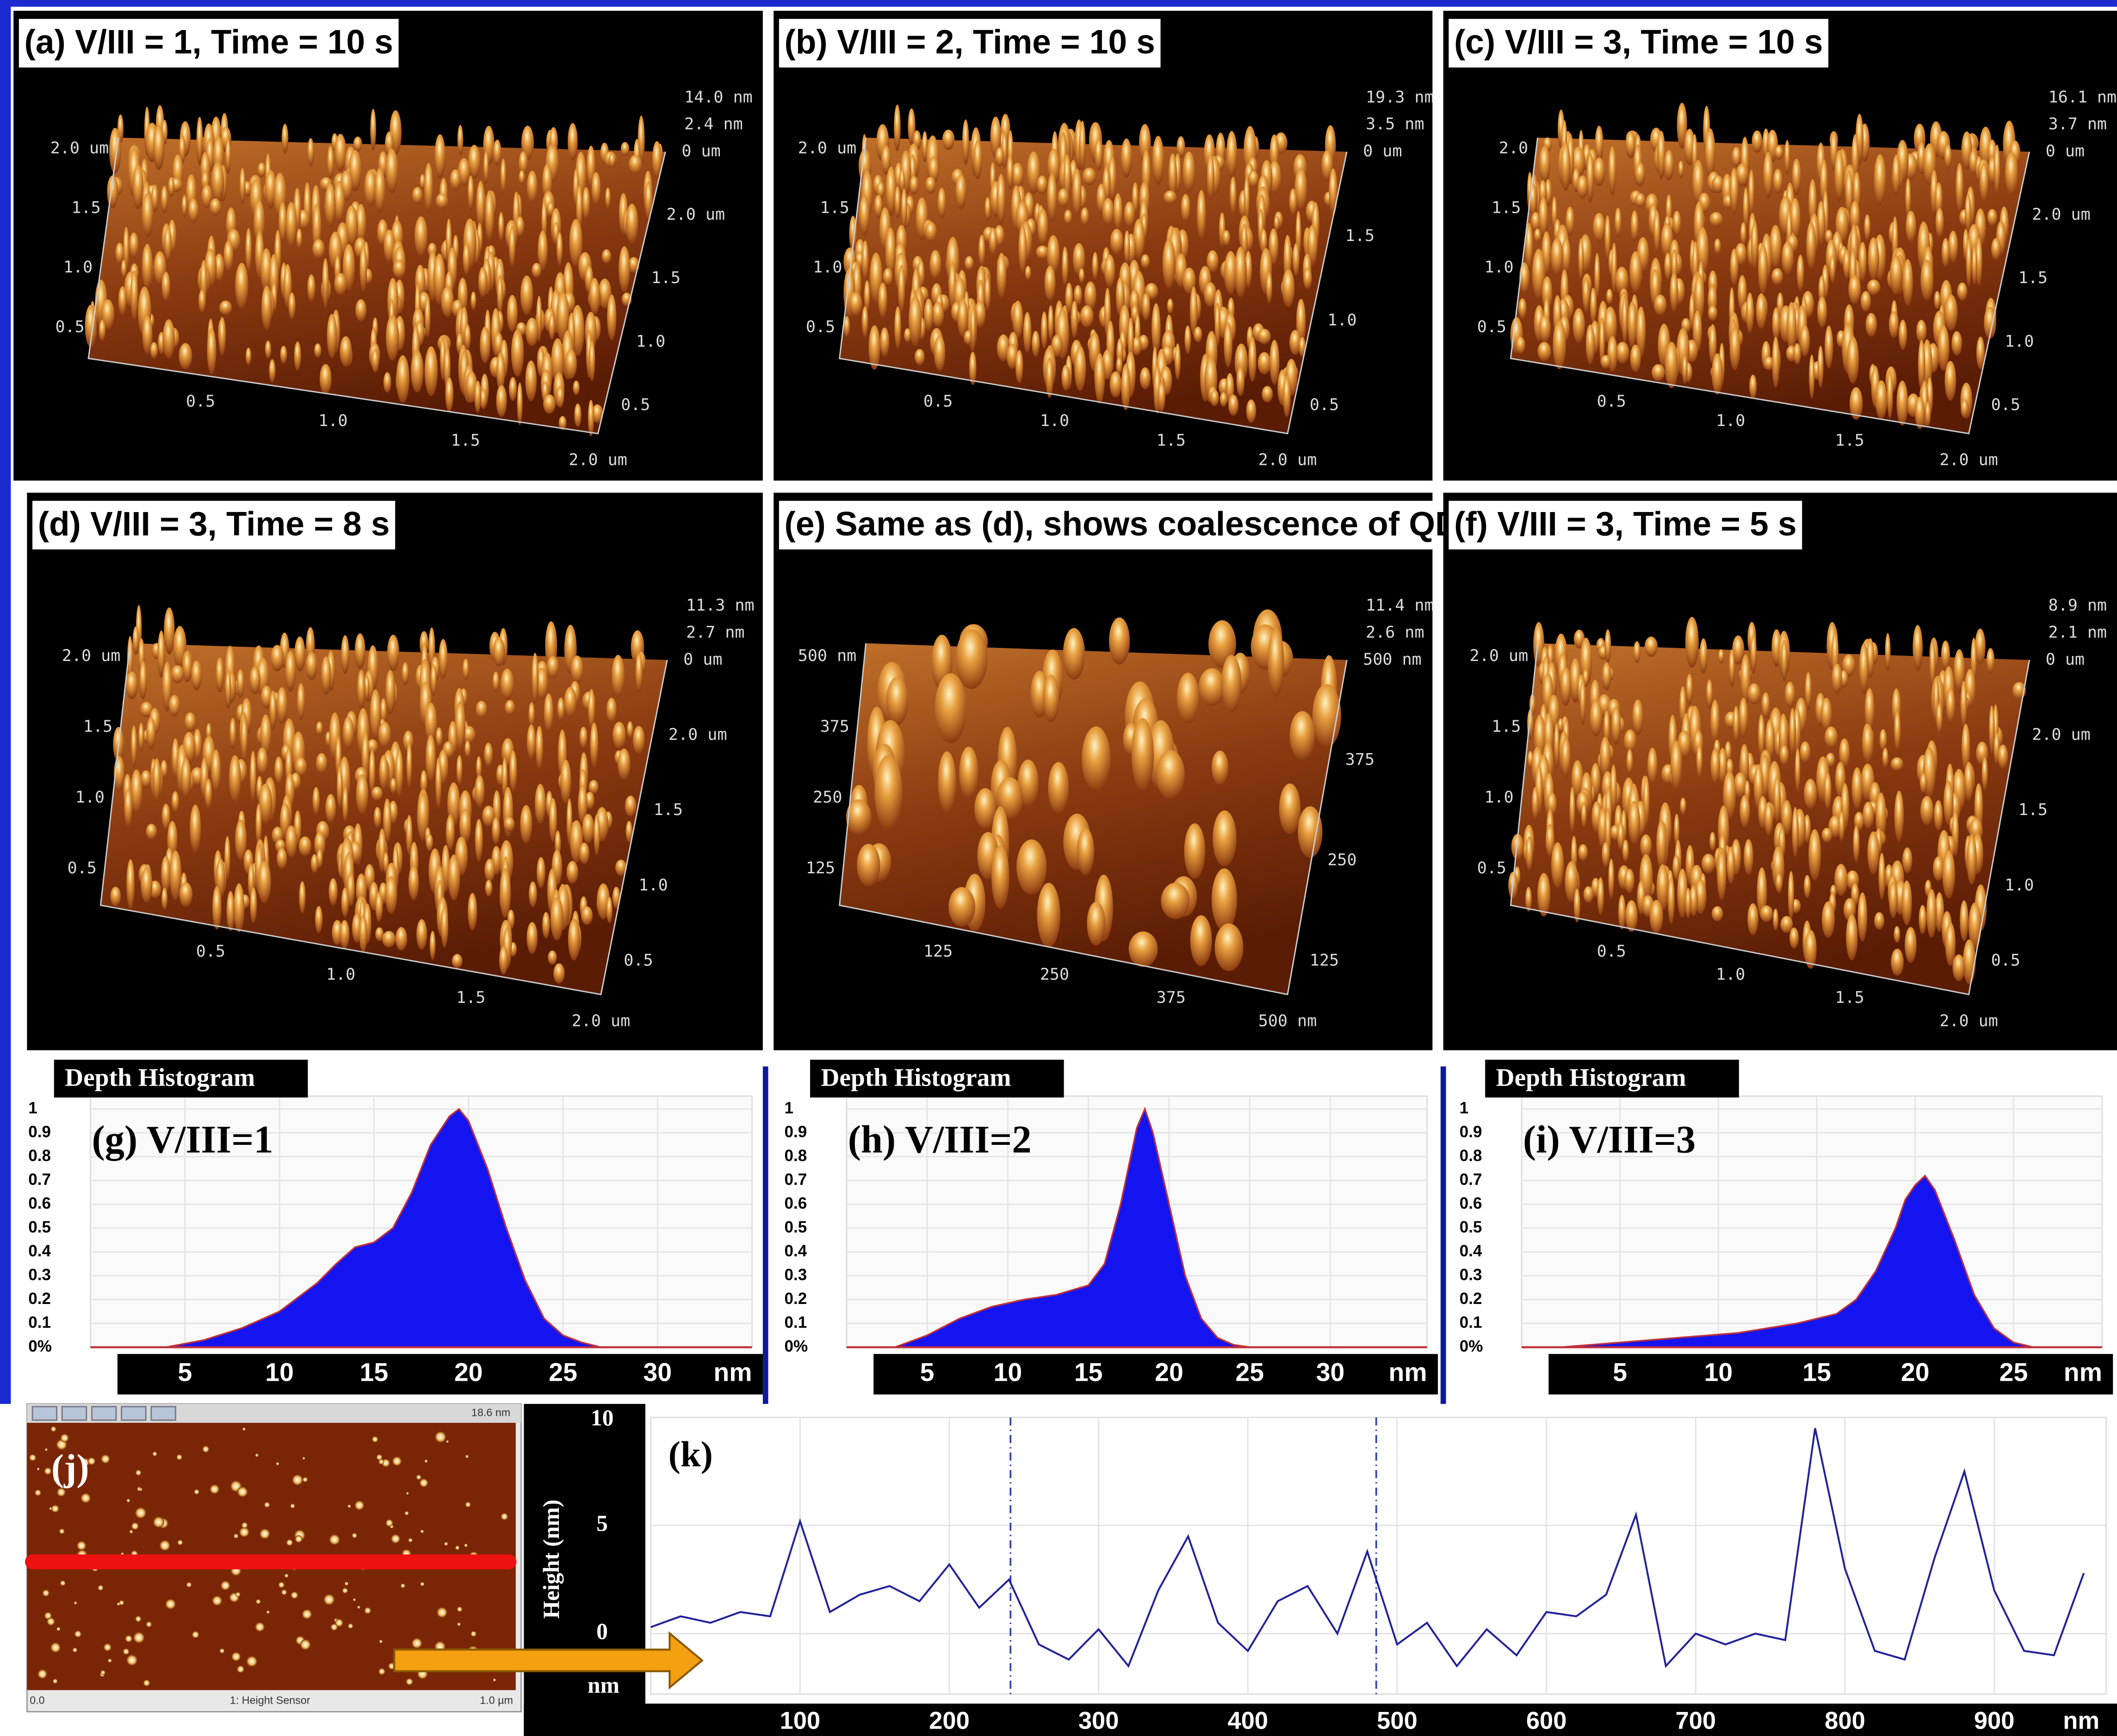 Image resolution: width=2117 pixels, height=1736 pixels. Describe the element at coordinates (916, 1077) in the screenshot. I see `histogram-header: Depth Histogram` at that location.